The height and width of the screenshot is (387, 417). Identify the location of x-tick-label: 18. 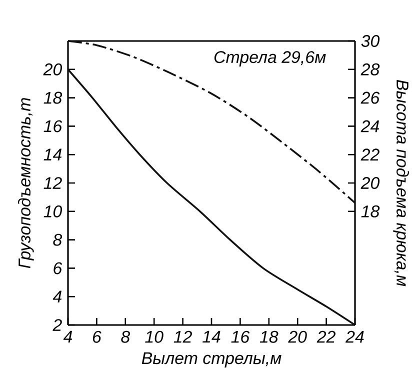
(269, 336).